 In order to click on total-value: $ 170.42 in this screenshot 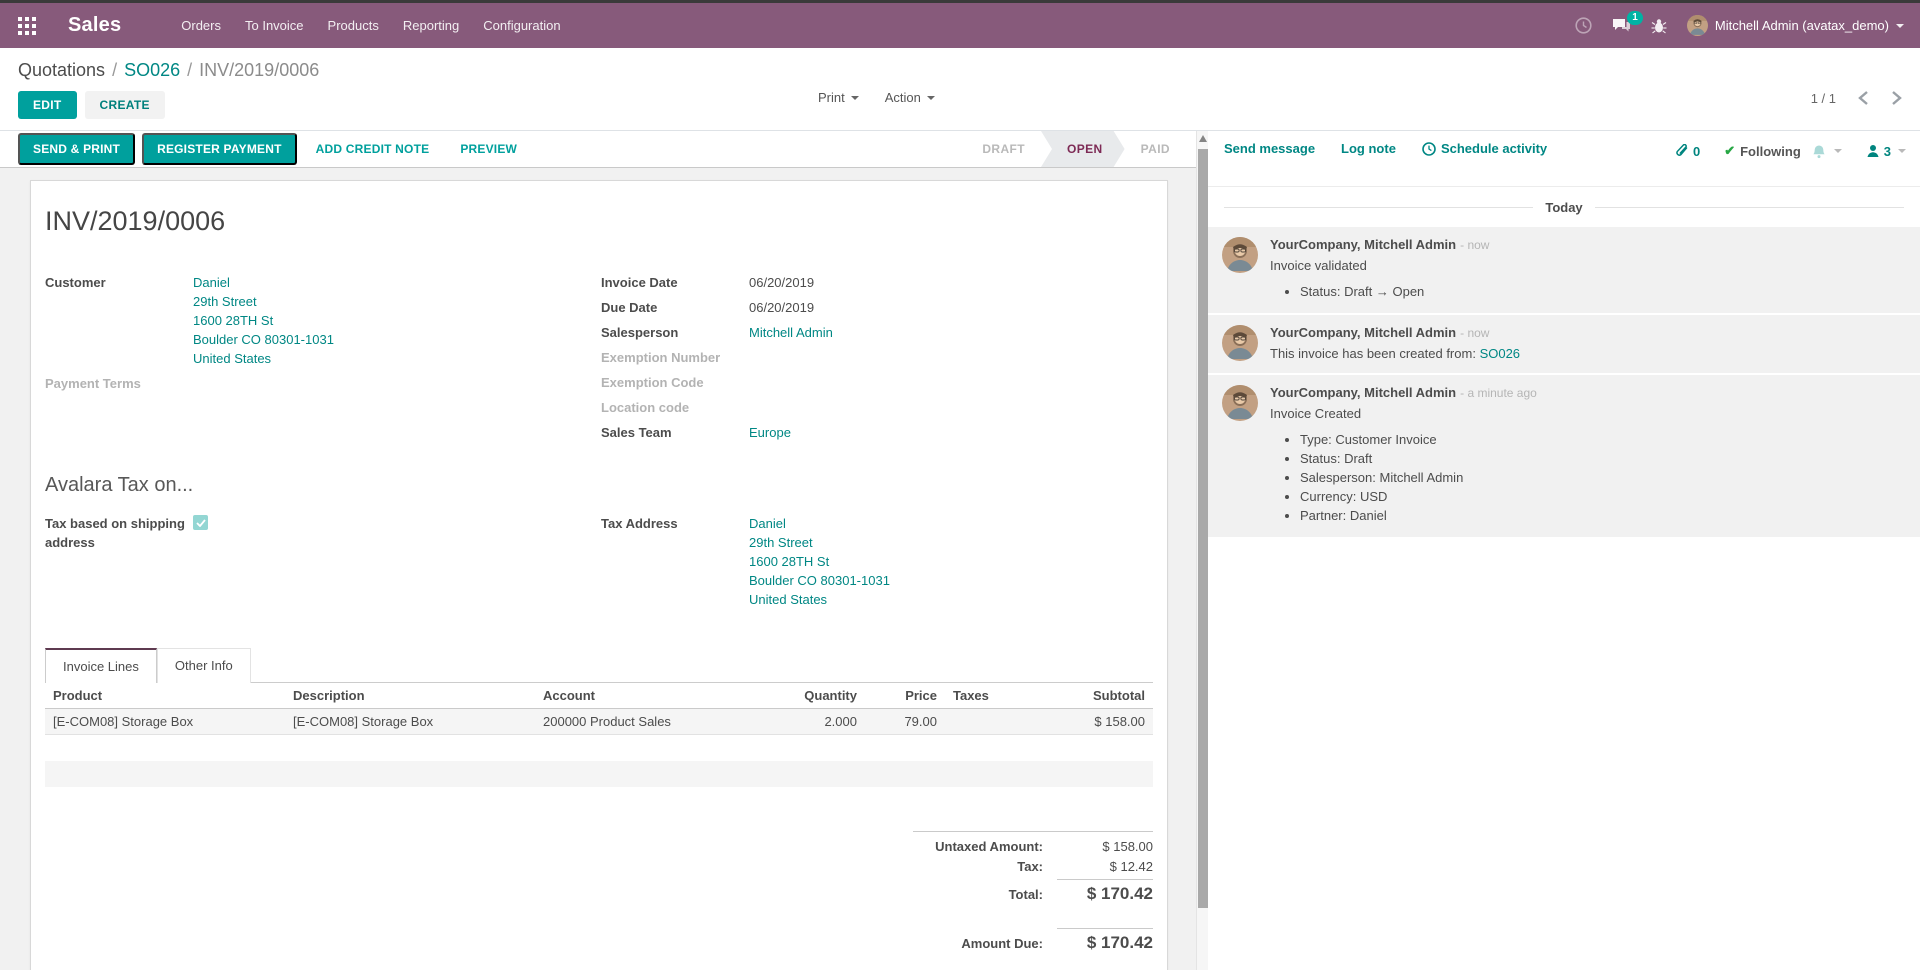, I will do `click(1105, 891)`.